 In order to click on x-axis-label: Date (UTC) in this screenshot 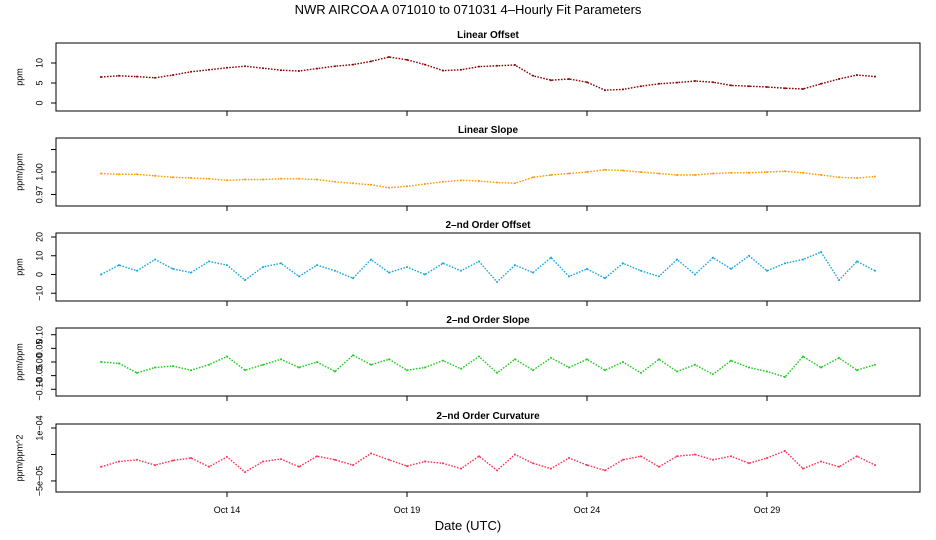, I will do `click(468, 525)`.